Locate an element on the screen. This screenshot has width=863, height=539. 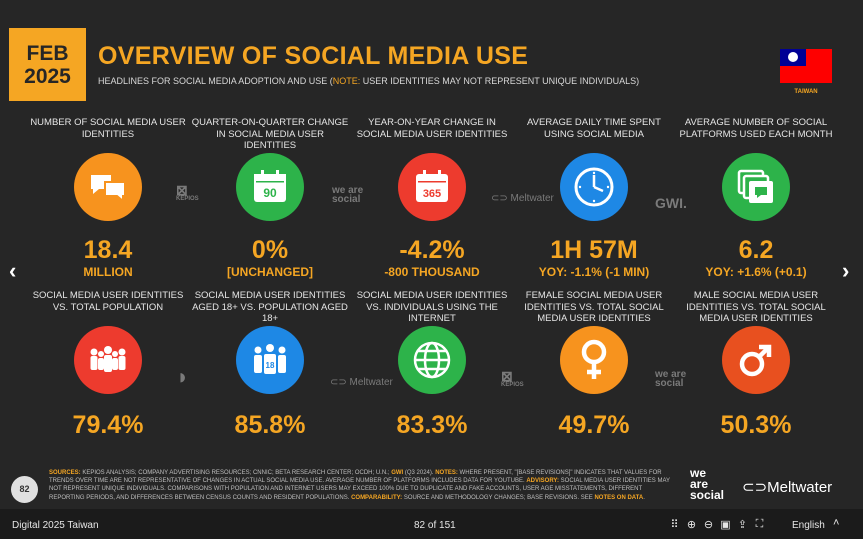
stat-value: 49.7% is located at coordinates (594, 425).